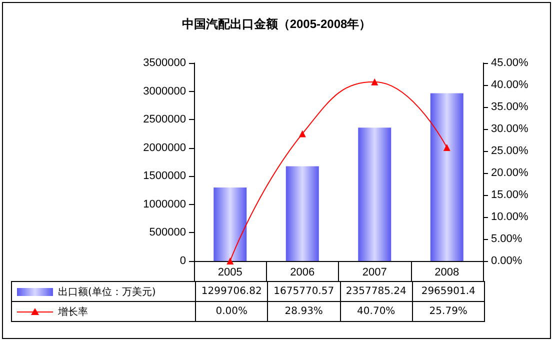 Image resolution: width=553 pixels, height=341 pixels. I want to click on y-tick-label: 3000000, so click(164, 91).